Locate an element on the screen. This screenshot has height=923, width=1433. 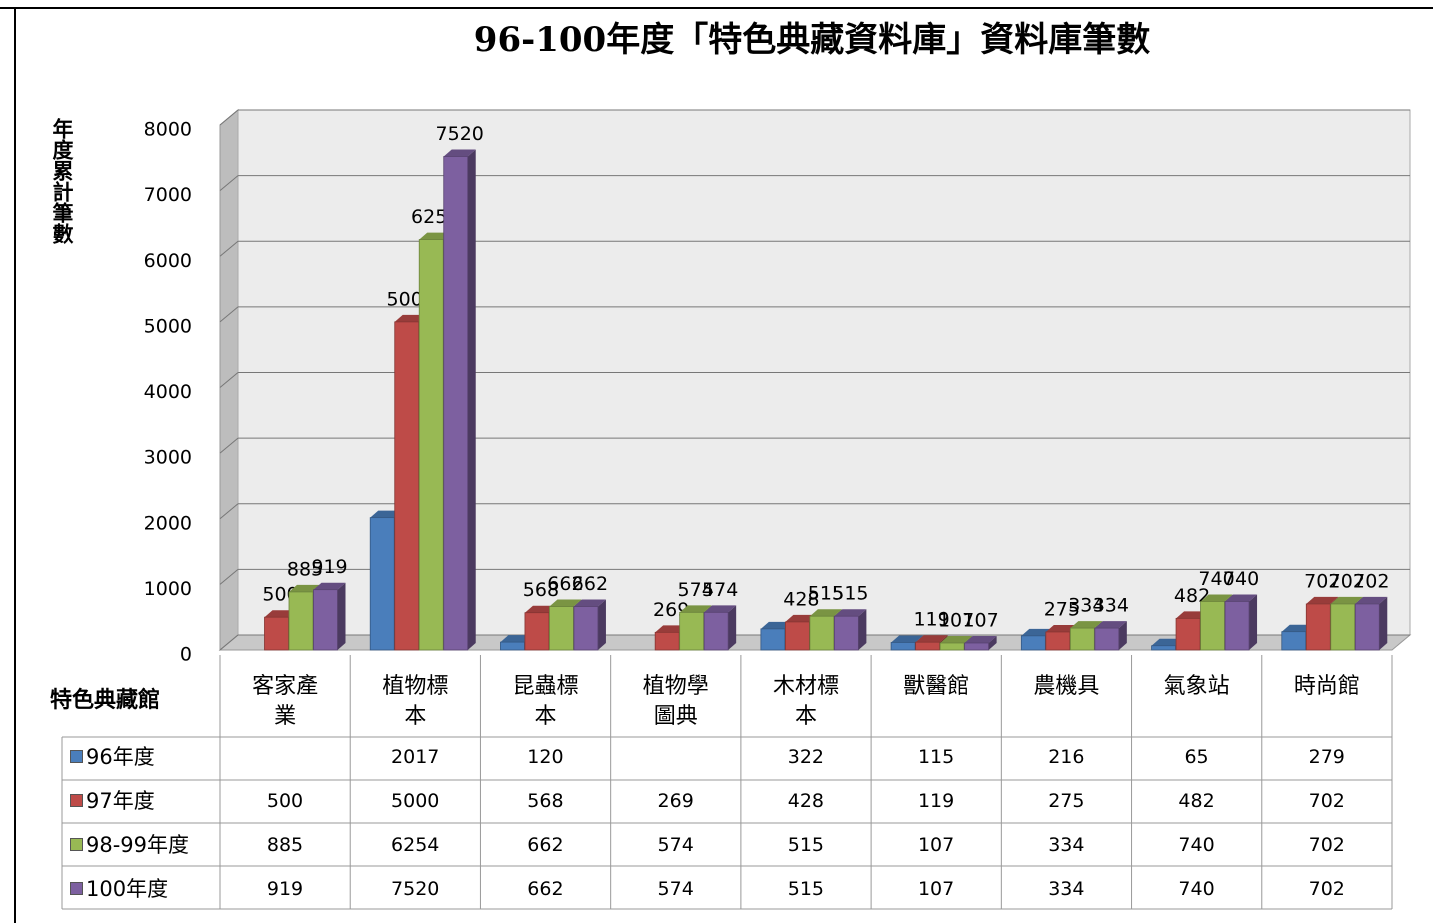
table-cell: 5000 is located at coordinates (415, 801).